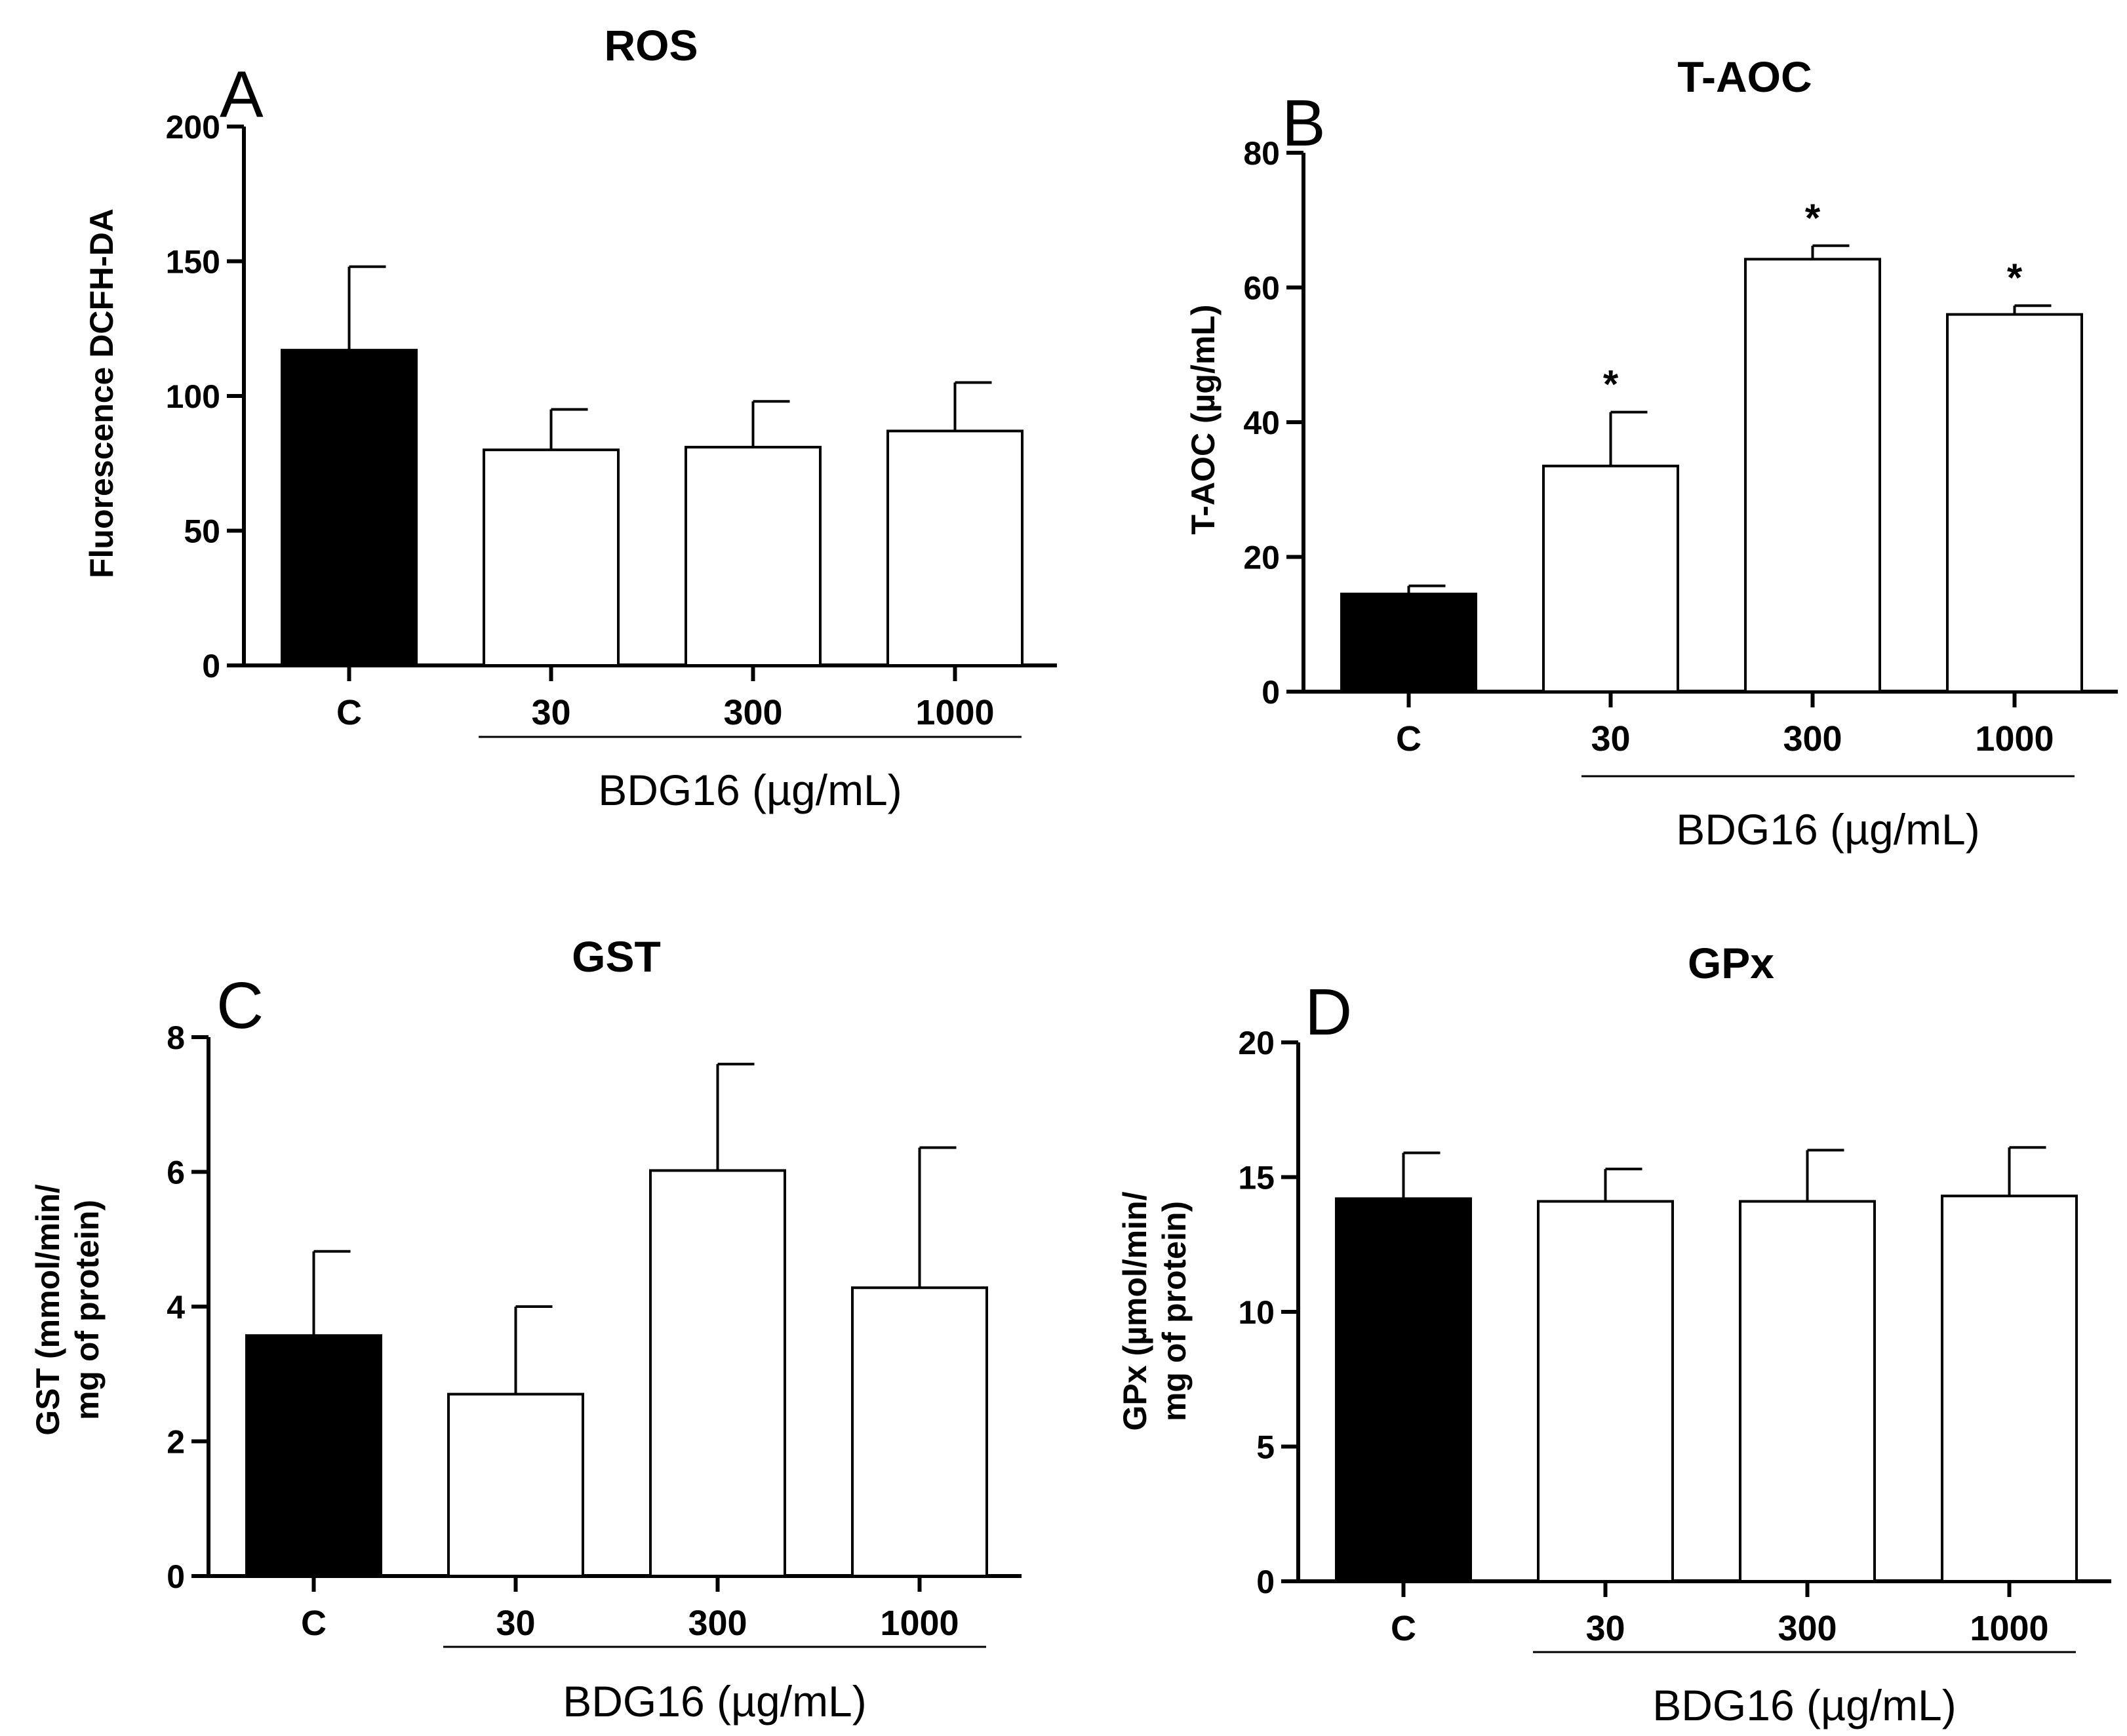 The image size is (2127, 1736). Describe the element at coordinates (176, 1172) in the screenshot. I see `y-tick-label: 6` at that location.